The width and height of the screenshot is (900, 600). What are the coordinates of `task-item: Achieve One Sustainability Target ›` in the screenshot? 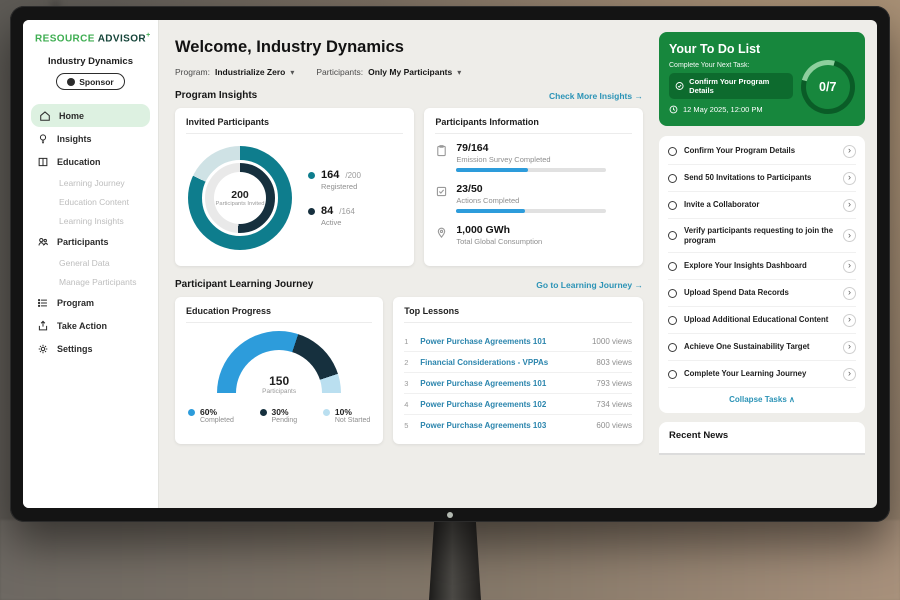 It's located at (762, 348).